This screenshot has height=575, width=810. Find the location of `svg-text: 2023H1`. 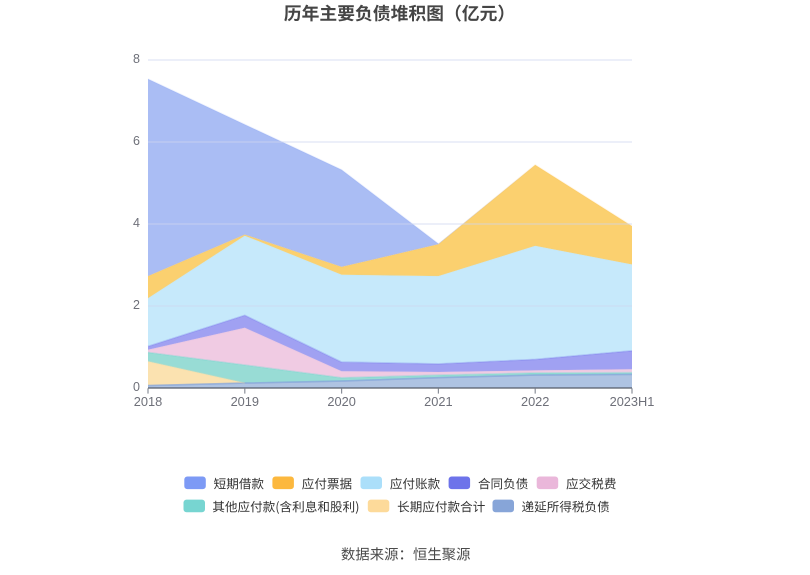

svg-text: 2023H1 is located at coordinates (632, 401).